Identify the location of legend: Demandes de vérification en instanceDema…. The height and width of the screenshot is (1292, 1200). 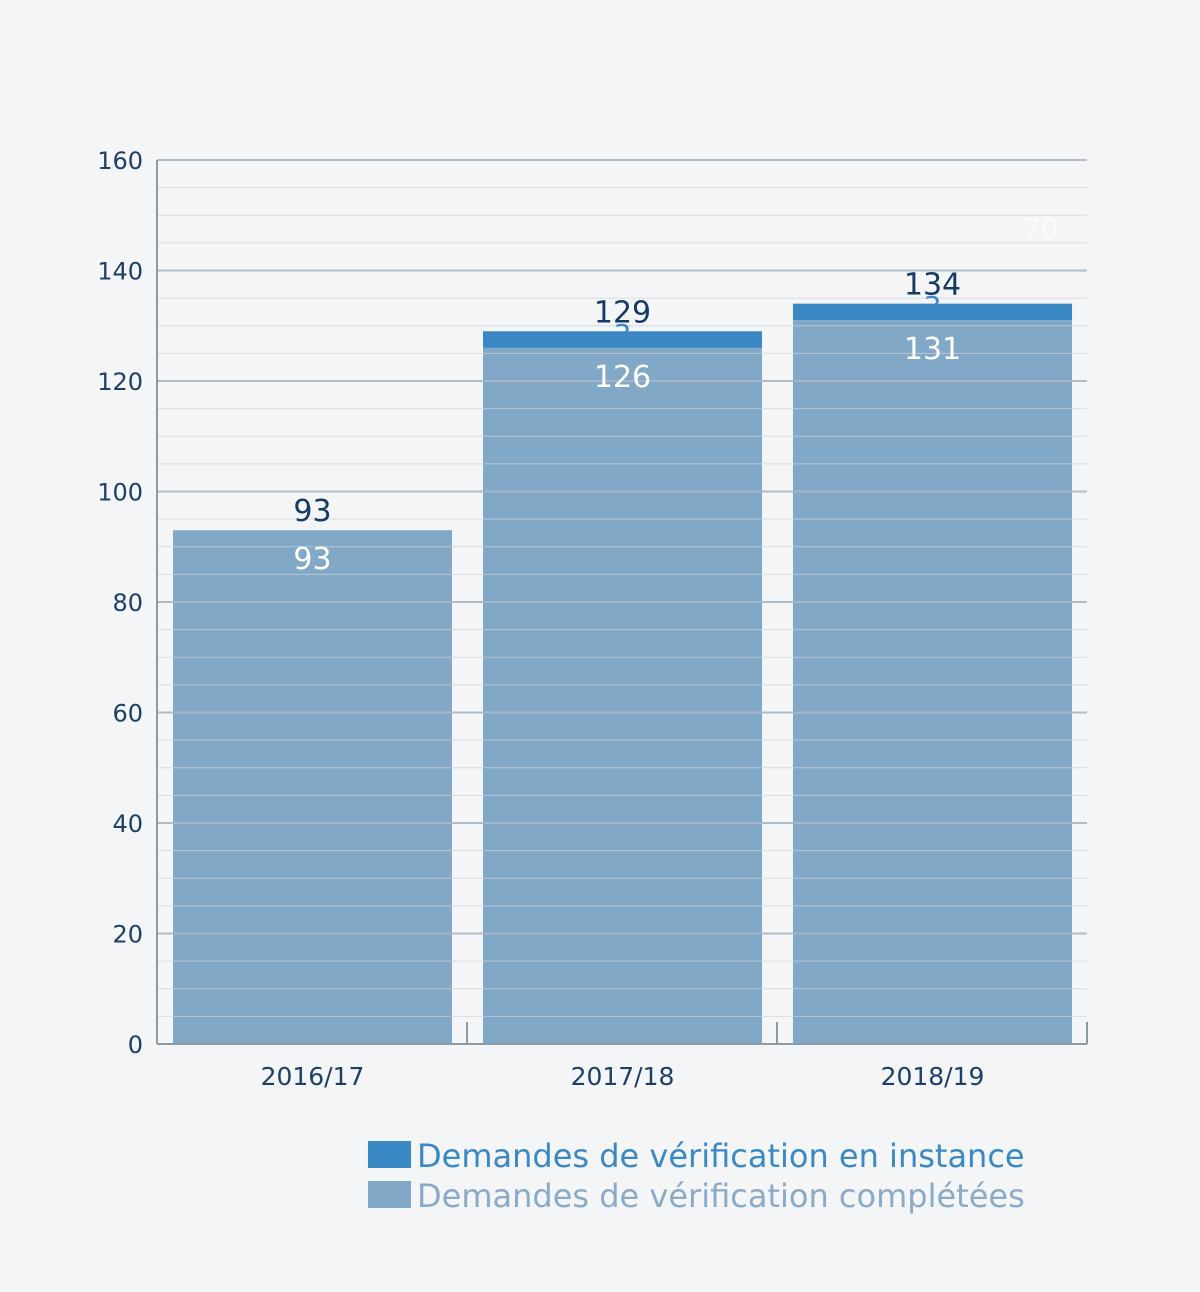
(696, 1176).